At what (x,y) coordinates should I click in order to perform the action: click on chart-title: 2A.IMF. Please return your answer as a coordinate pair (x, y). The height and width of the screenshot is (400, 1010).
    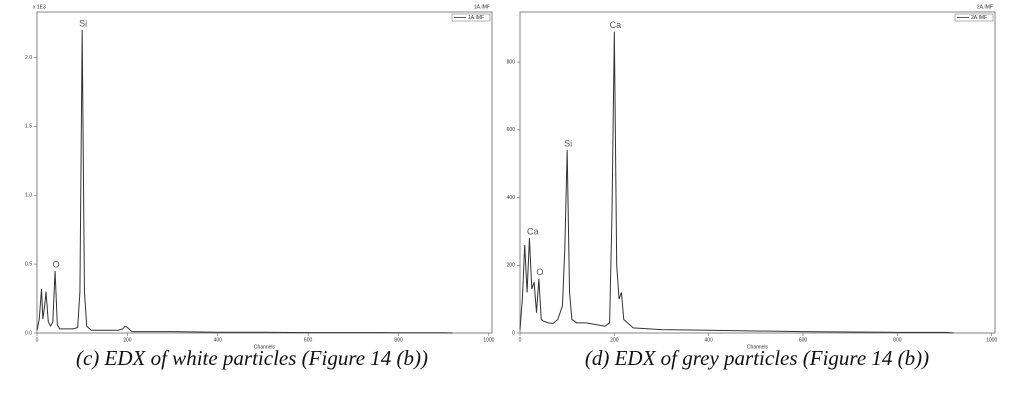
    Looking at the image, I should click on (985, 7).